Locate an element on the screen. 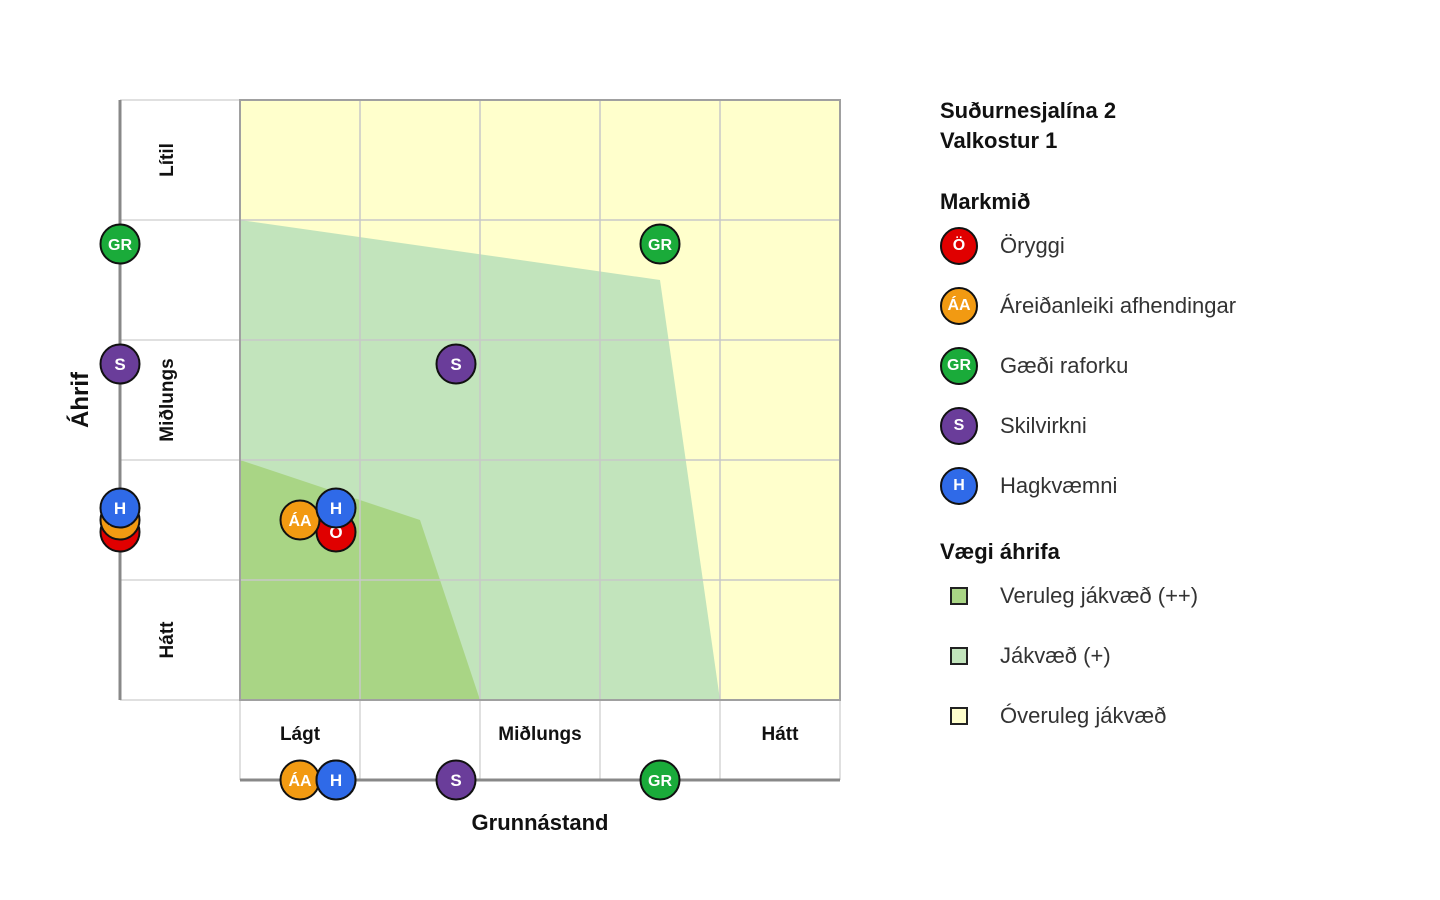 This screenshot has height=900, width=1440. goal-label: Skilvirkni is located at coordinates (1043, 425).